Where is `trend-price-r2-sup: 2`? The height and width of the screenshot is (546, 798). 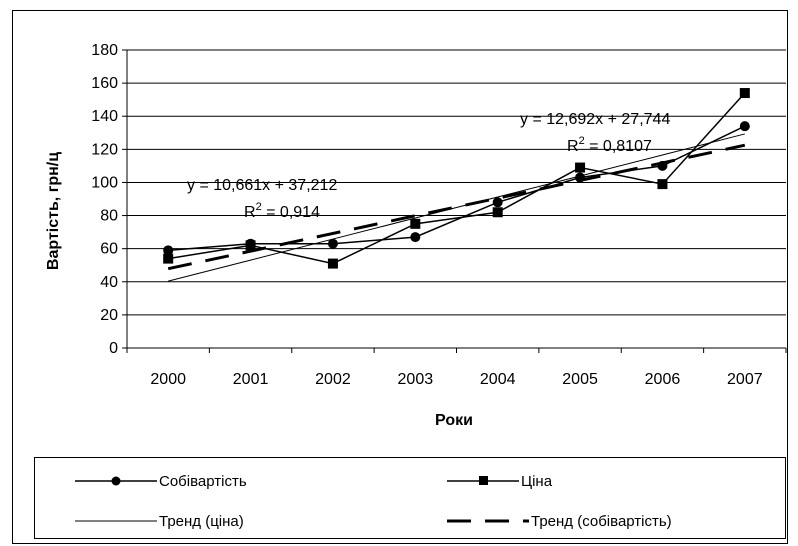 trend-price-r2-sup: 2 is located at coordinates (582, 141).